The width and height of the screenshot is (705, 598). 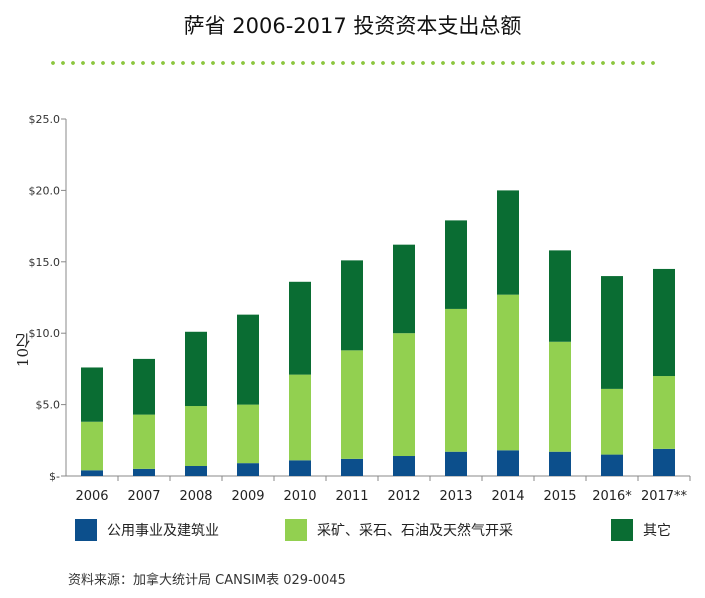 I want to click on x-tick-label: 2016*, so click(x=612, y=496).